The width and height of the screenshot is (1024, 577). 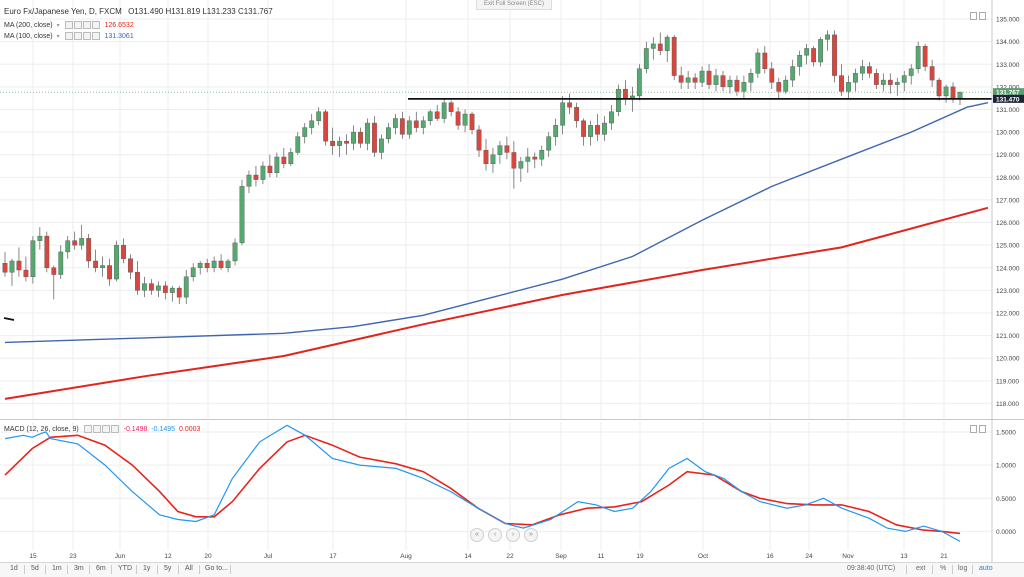 What do you see at coordinates (189, 568) in the screenshot?
I see `timeframe-all: All` at bounding box center [189, 568].